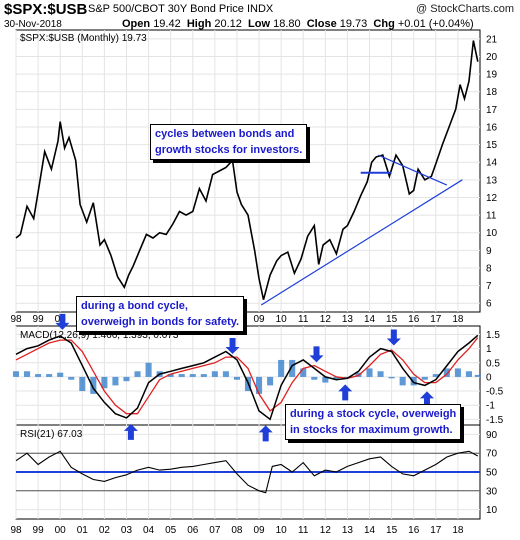 Image resolution: width=520 pixels, height=540 pixels. Describe the element at coordinates (435, 24) in the screenshot. I see `chg-value: +0.01 (+0.04%)` at that location.